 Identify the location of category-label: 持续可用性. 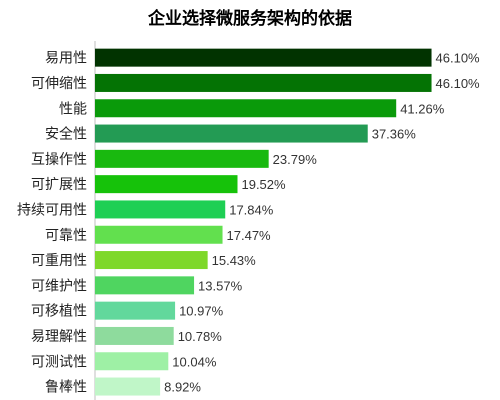
(52, 209).